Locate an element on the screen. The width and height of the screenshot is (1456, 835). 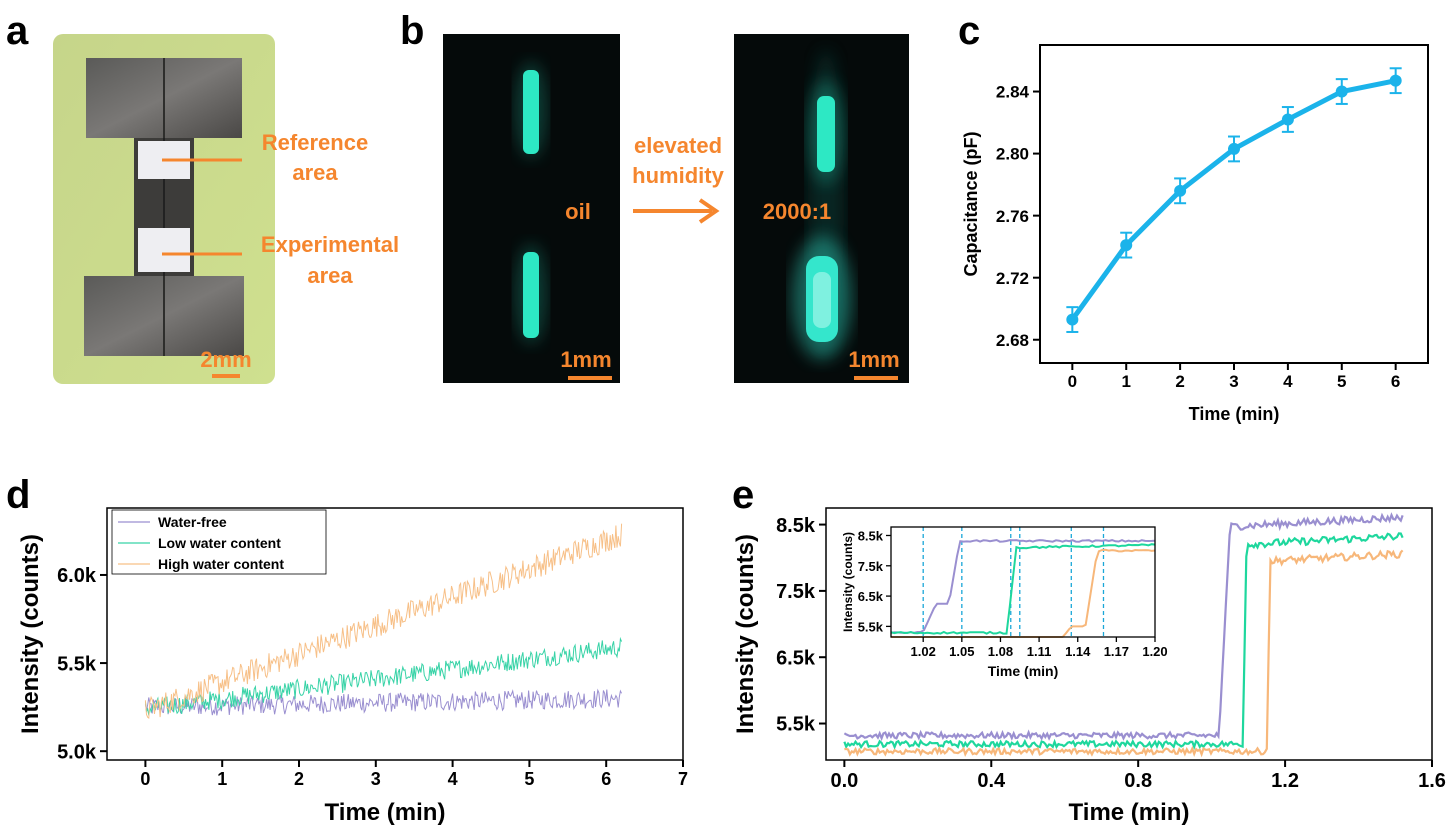
chart-d-x-tick-label: 2 is located at coordinates (299, 779).